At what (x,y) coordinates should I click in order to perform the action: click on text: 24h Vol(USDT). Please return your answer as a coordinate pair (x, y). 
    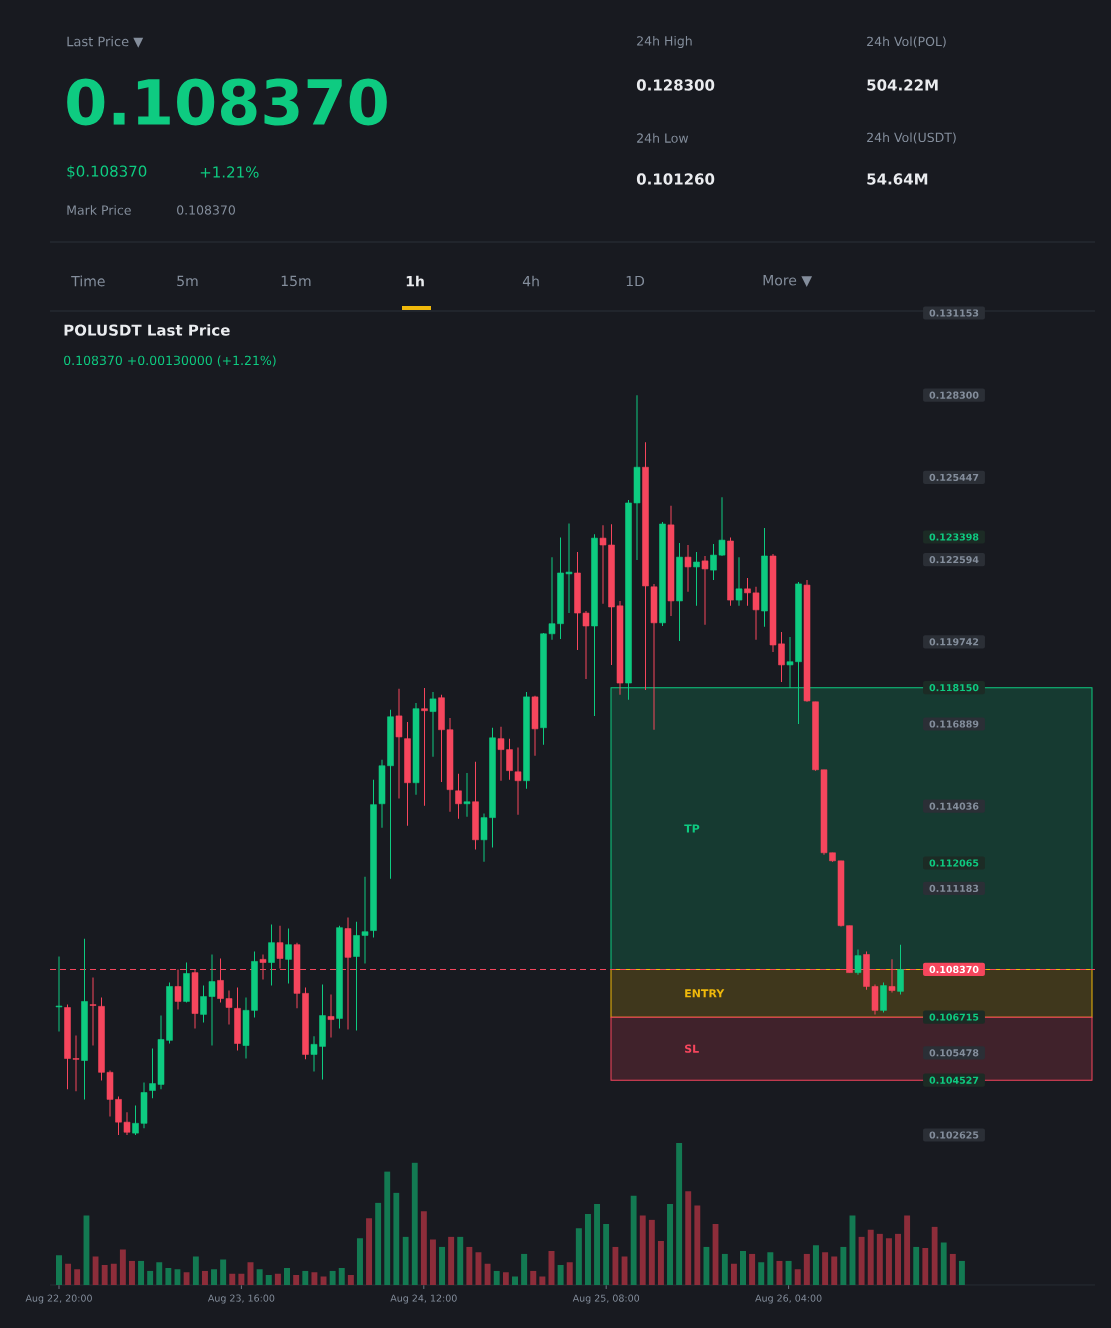
    Looking at the image, I should click on (911, 138).